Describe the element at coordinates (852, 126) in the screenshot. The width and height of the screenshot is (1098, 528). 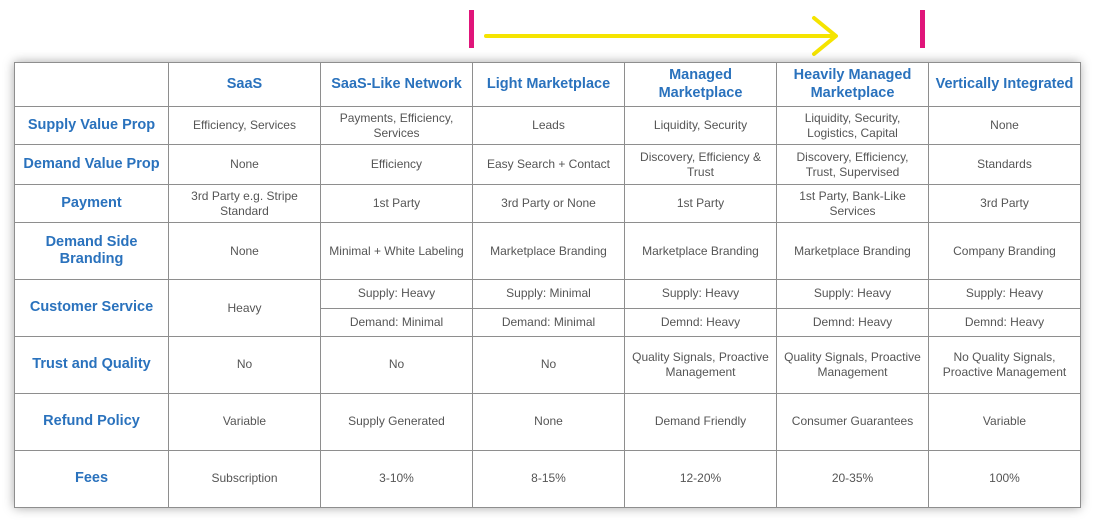
I see `table-cell: Liquidity, Security, Logistics, Capital` at that location.